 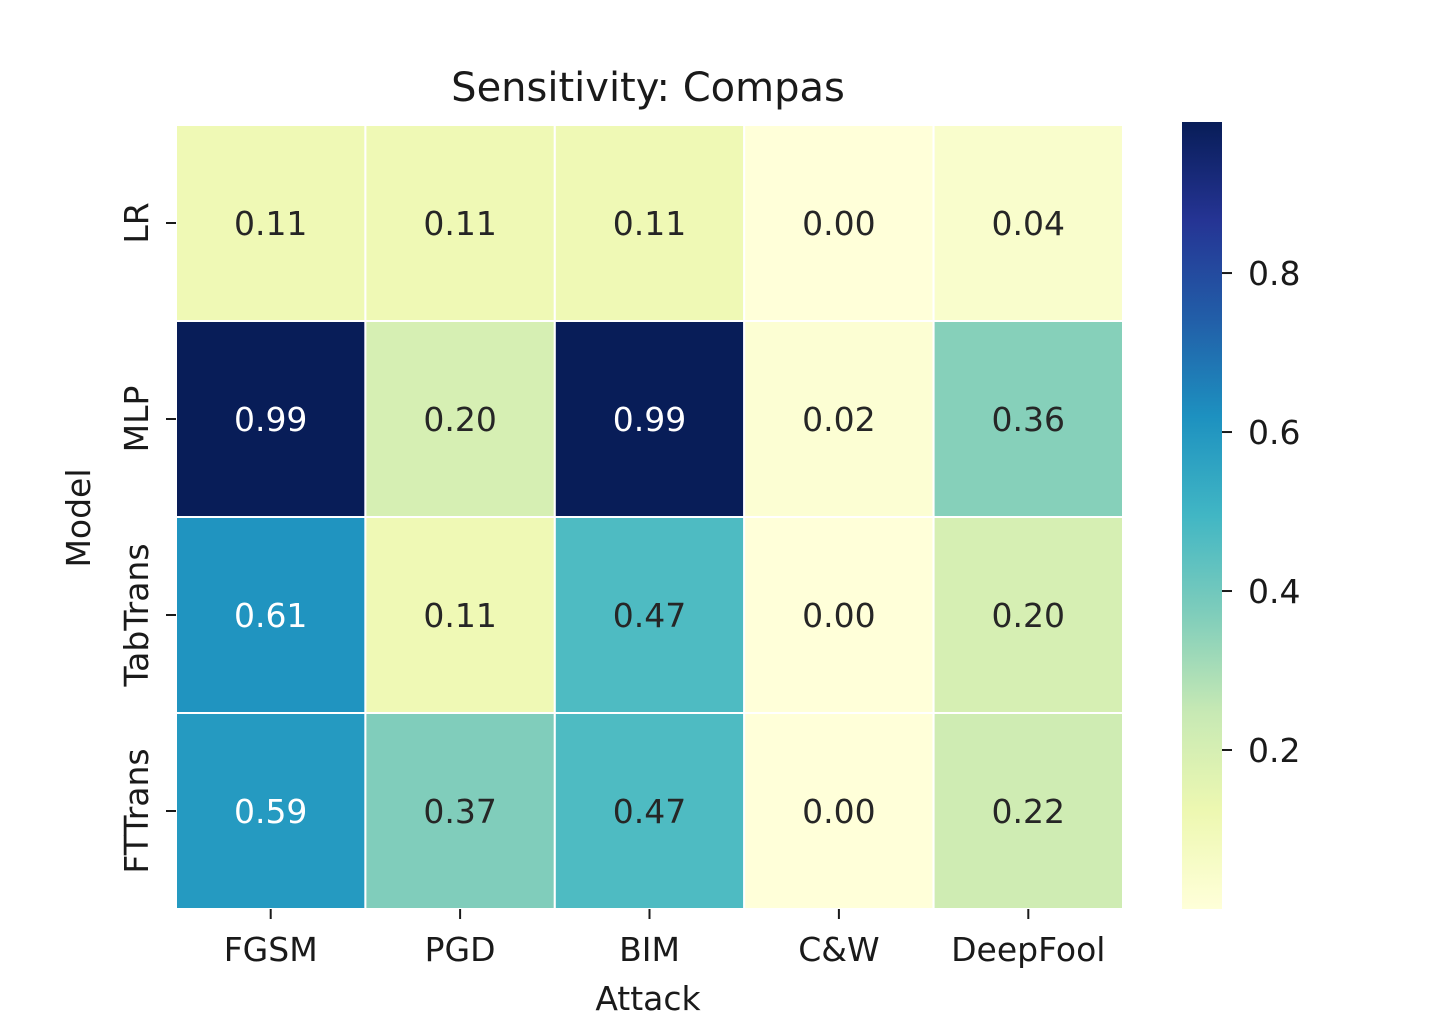 What do you see at coordinates (78, 517) in the screenshot?
I see `y-axis-label: Model` at bounding box center [78, 517].